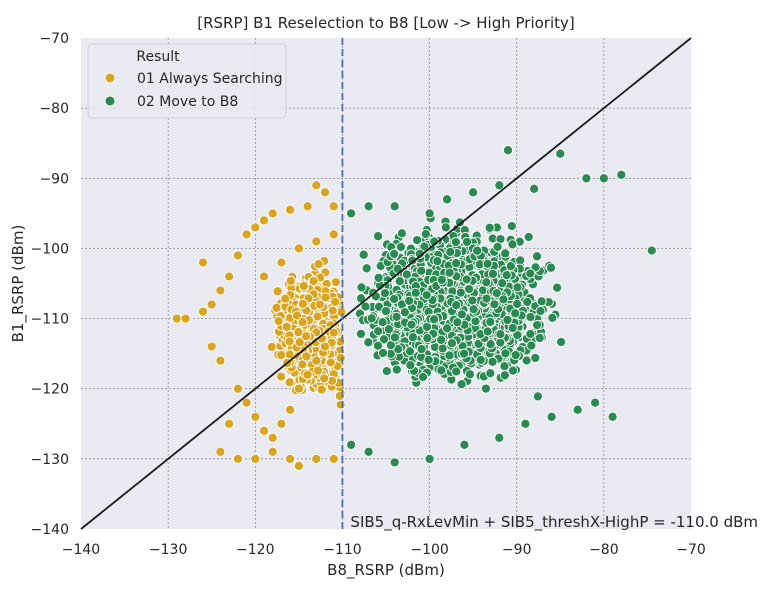  I want to click on x-tick-label: −90, so click(517, 550).